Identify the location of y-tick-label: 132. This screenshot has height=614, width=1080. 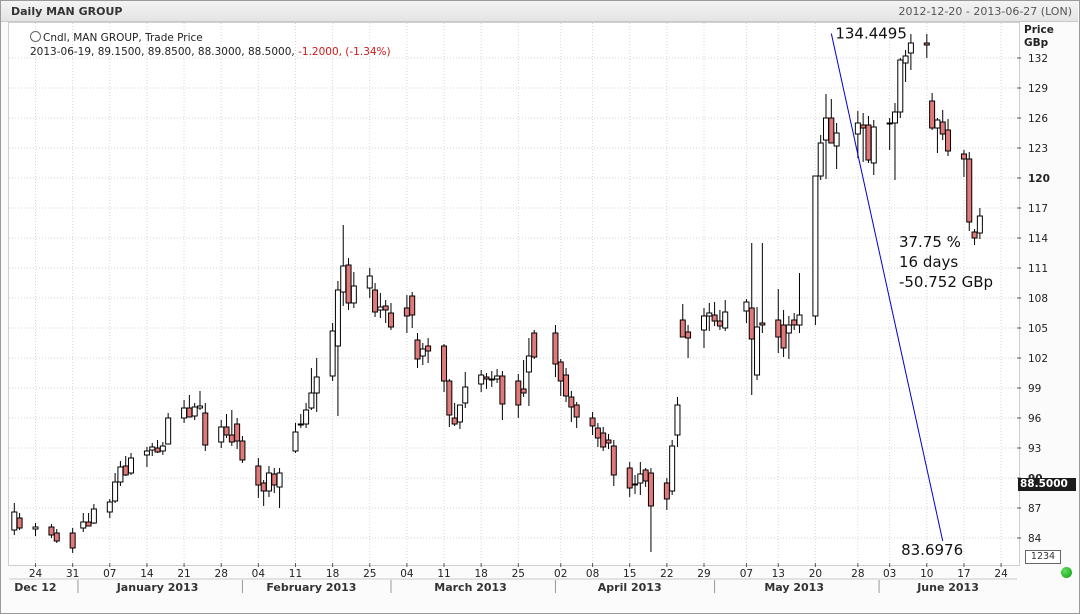
(1038, 59).